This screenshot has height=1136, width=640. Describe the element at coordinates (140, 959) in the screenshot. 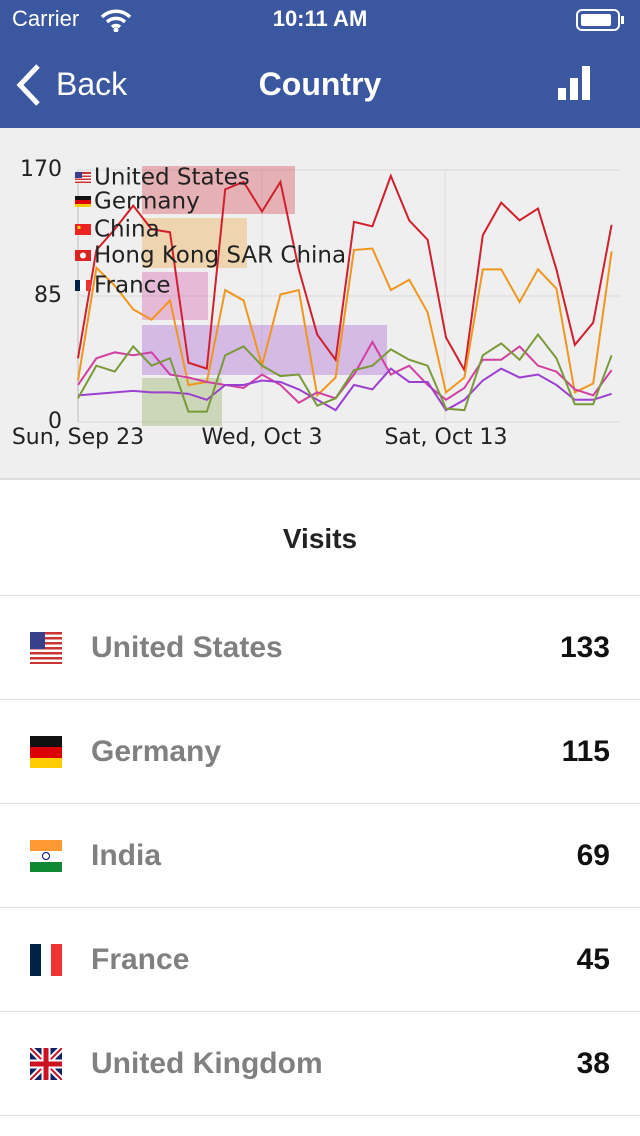

I see `country: France` at that location.